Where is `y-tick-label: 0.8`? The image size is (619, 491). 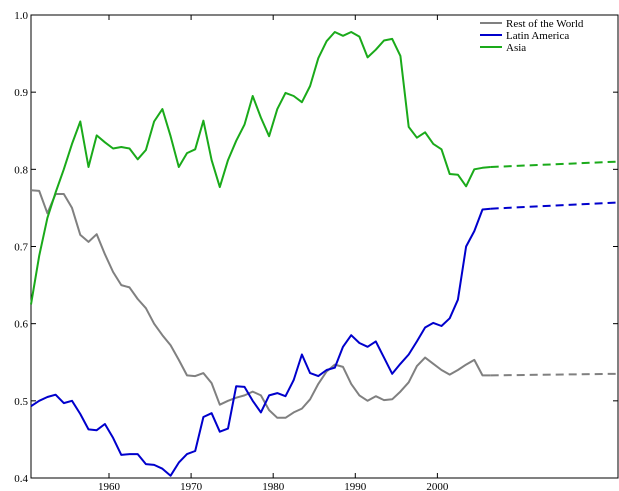
y-tick-label: 0.8 is located at coordinates (21, 170).